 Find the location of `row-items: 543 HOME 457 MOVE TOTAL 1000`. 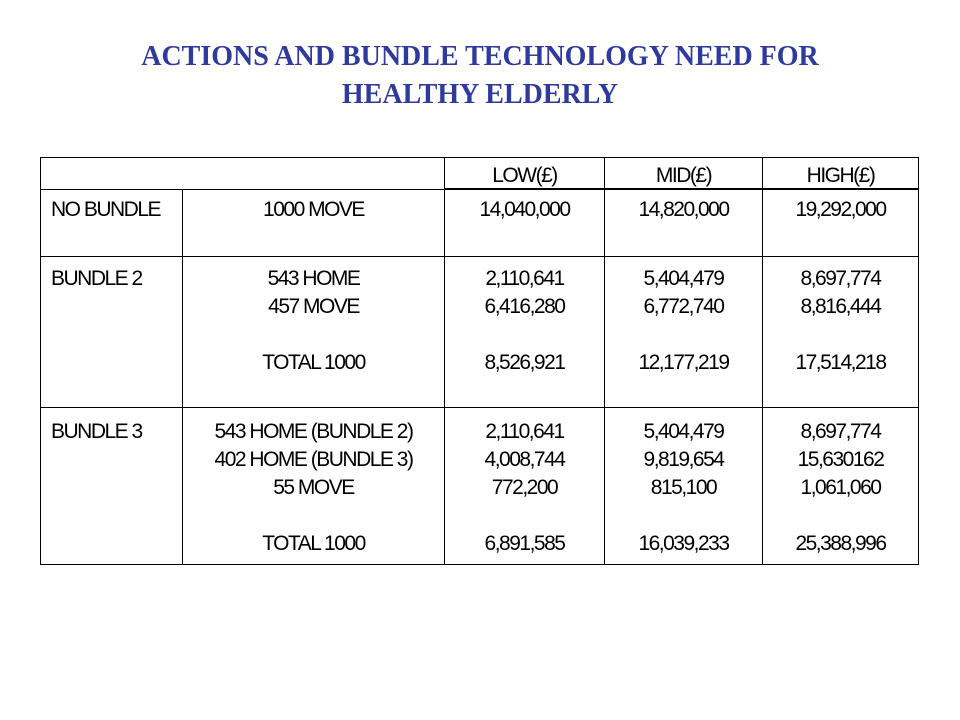

row-items: 543 HOME 457 MOVE TOTAL 1000 is located at coordinates (313, 332).